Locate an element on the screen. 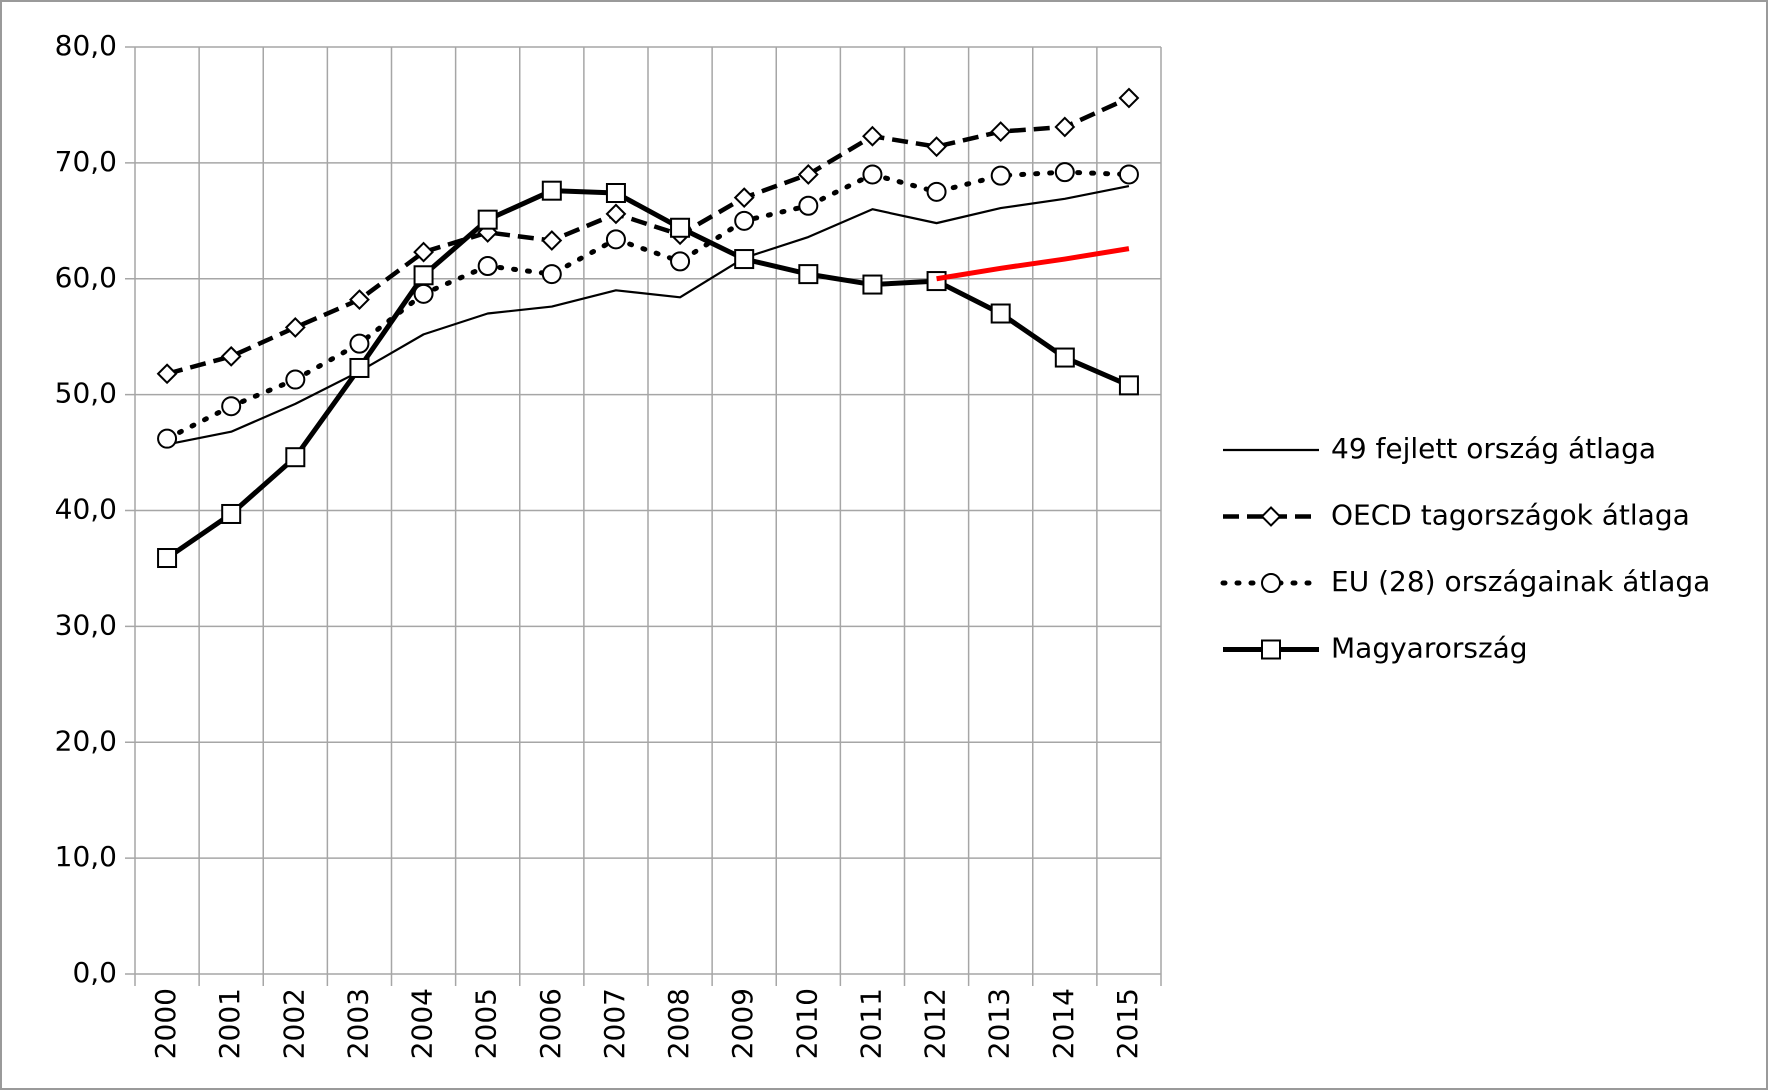  y-tick-label: 70,0 is located at coordinates (86, 161).